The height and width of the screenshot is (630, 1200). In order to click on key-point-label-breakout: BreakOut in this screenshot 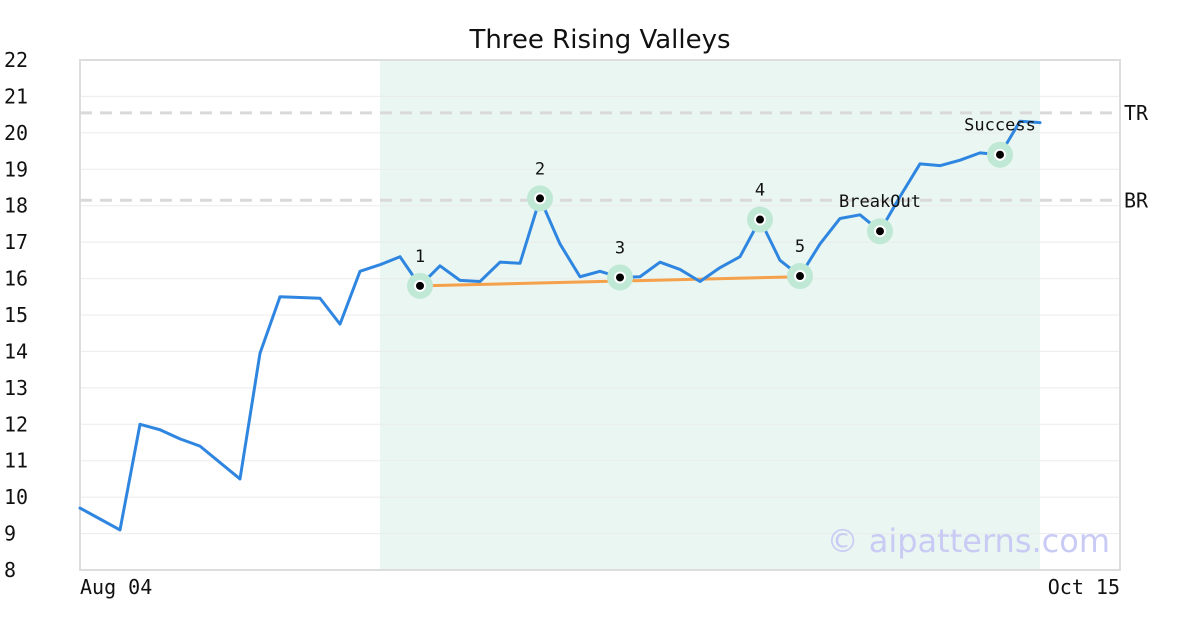, I will do `click(880, 202)`.